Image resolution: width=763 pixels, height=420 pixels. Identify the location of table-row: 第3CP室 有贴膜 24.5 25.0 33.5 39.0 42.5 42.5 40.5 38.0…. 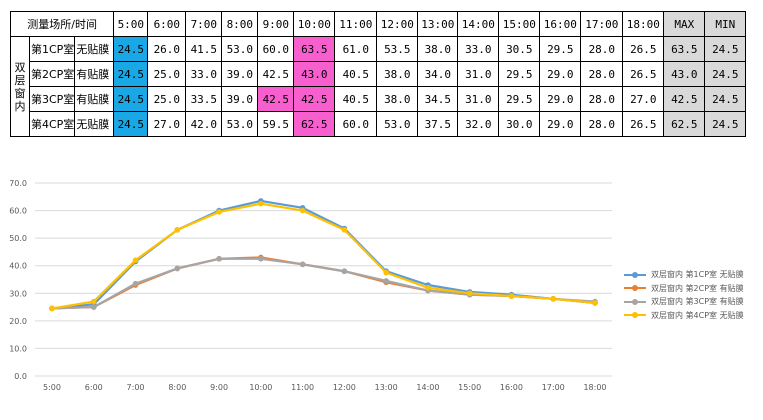
(379, 99).